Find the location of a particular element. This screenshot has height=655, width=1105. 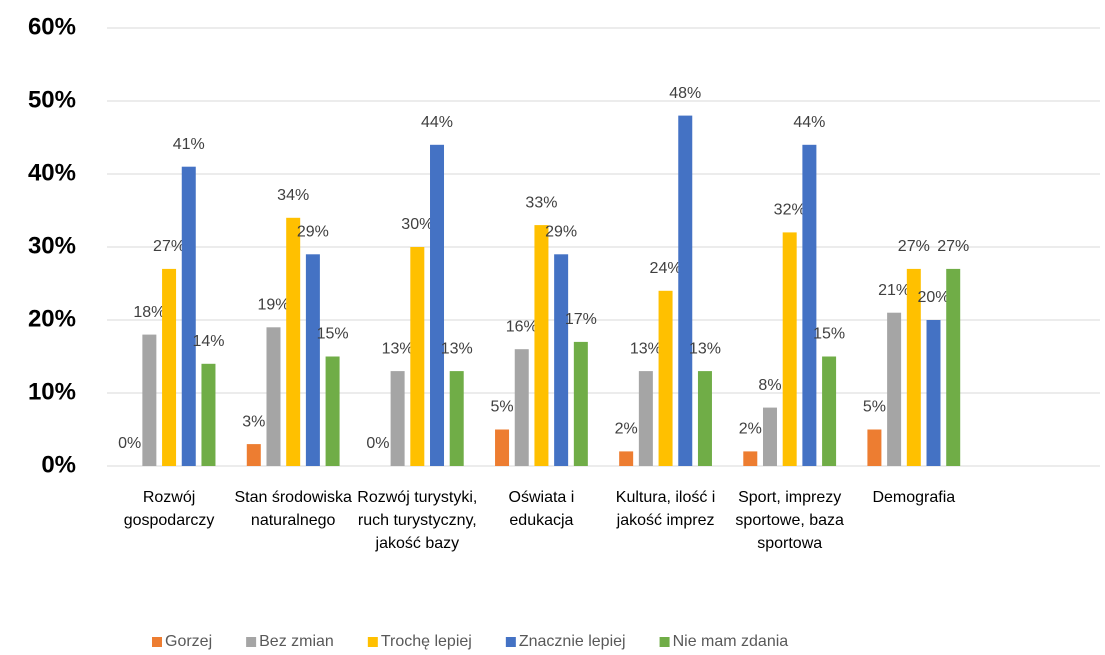

y-tick-label: 40% is located at coordinates (52, 172).